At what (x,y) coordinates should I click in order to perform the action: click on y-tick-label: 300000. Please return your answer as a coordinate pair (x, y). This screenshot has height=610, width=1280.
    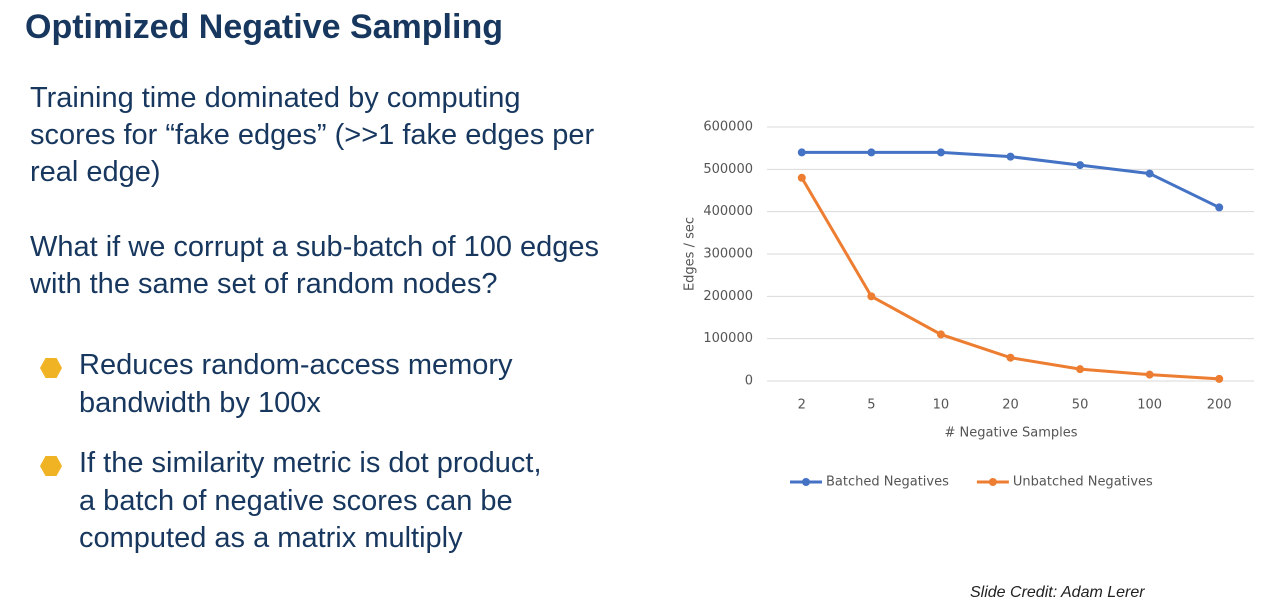
    Looking at the image, I should click on (728, 254).